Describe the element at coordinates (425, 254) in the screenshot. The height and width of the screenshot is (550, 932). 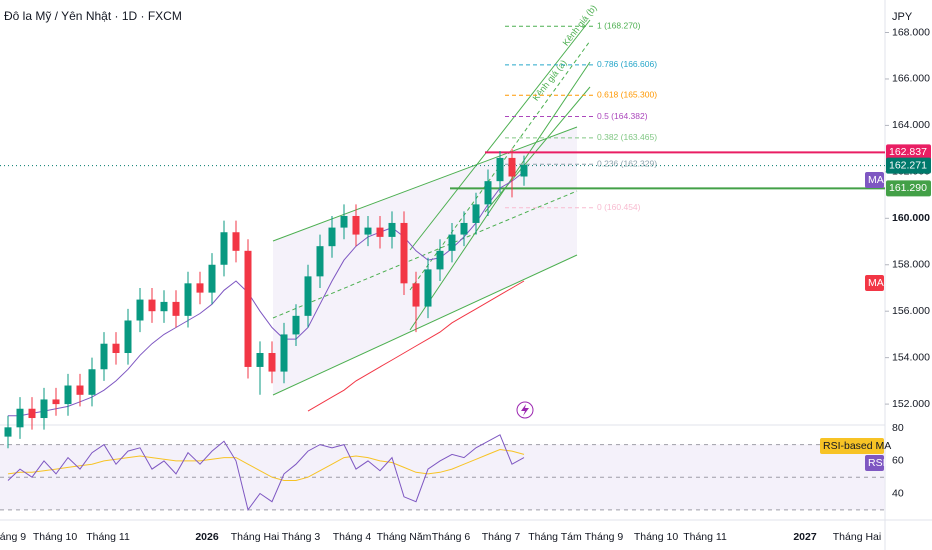
I see `channel-mid` at that location.